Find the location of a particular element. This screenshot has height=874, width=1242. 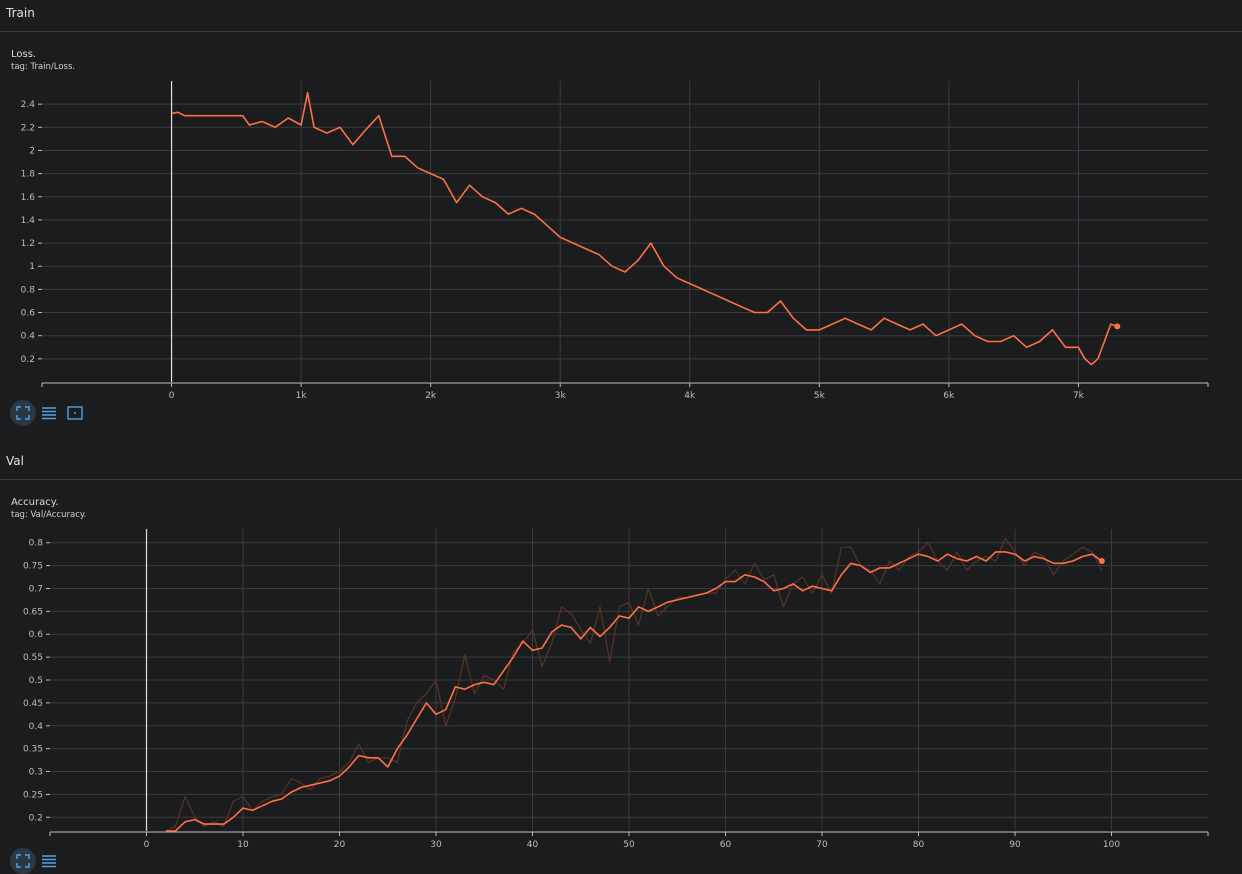

accuracy-chart-title: Accuracy. is located at coordinates (35, 502).